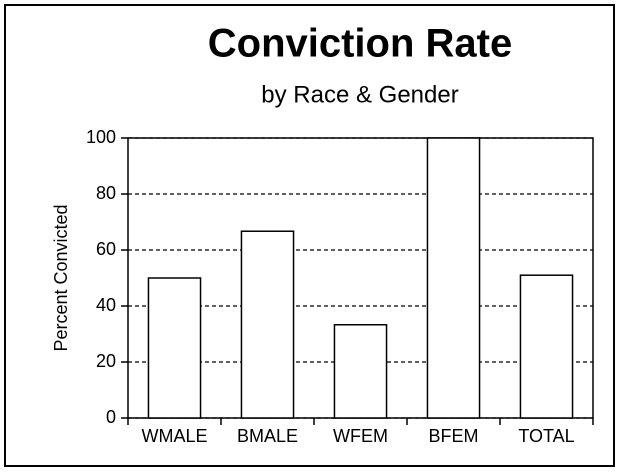 This screenshot has height=475, width=619. What do you see at coordinates (360, 44) in the screenshot?
I see `chart-title: Conviction Rate` at bounding box center [360, 44].